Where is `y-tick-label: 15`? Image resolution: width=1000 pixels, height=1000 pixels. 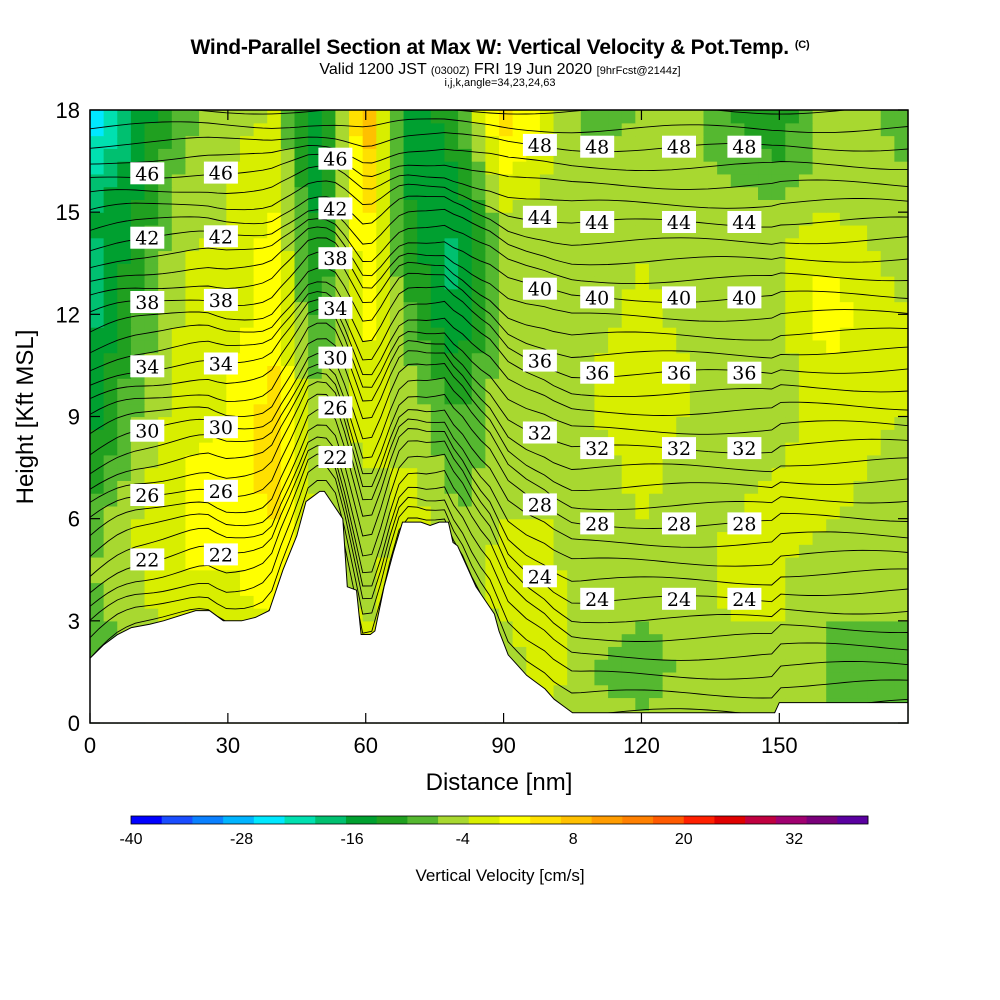
y-tick-label: 15 is located at coordinates (68, 212).